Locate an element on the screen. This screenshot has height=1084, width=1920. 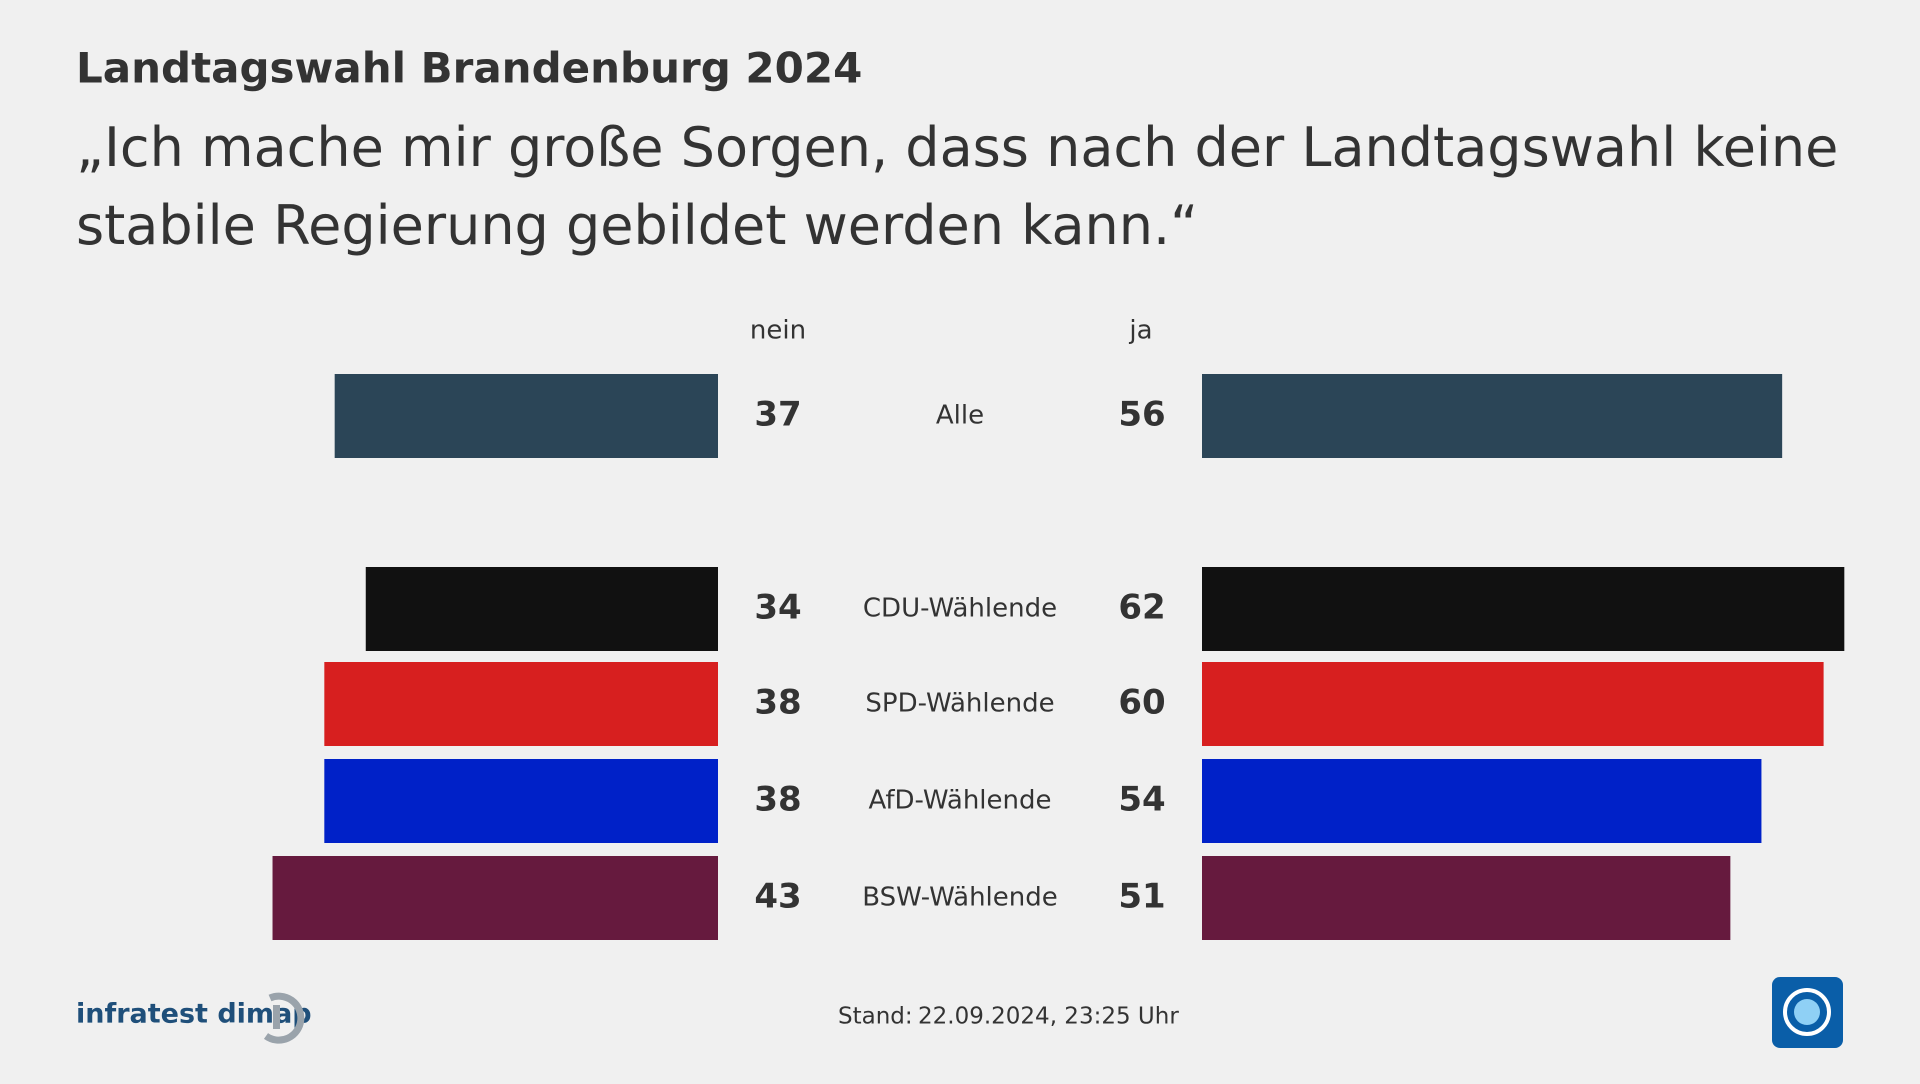
stand-label: Stand: is located at coordinates (875, 1017).